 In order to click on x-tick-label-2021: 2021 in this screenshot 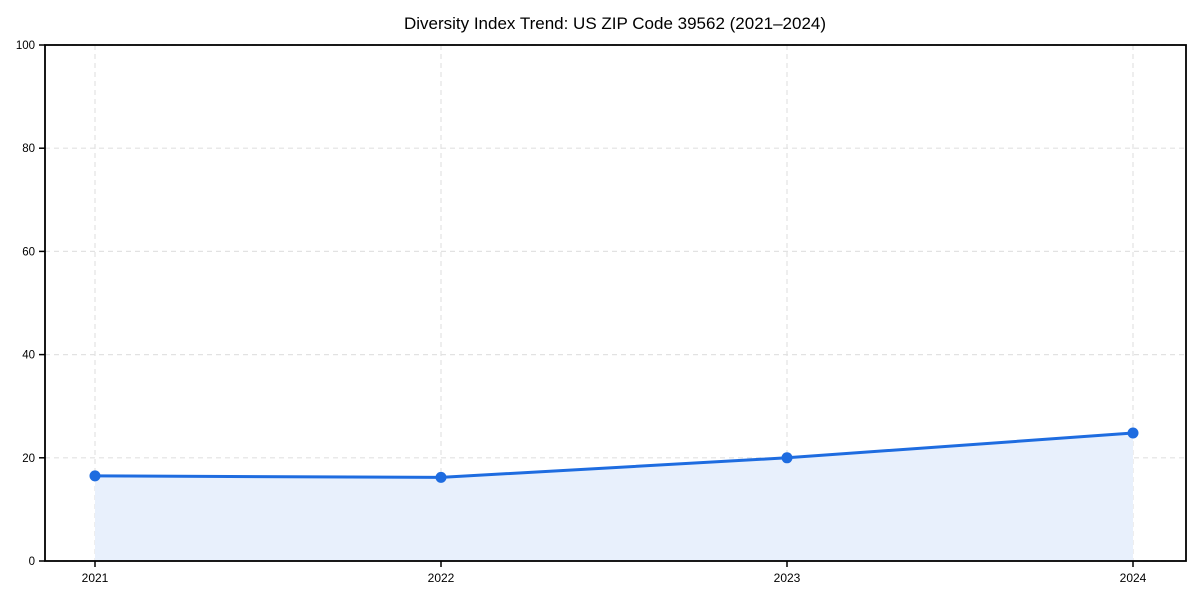, I will do `click(95, 578)`.